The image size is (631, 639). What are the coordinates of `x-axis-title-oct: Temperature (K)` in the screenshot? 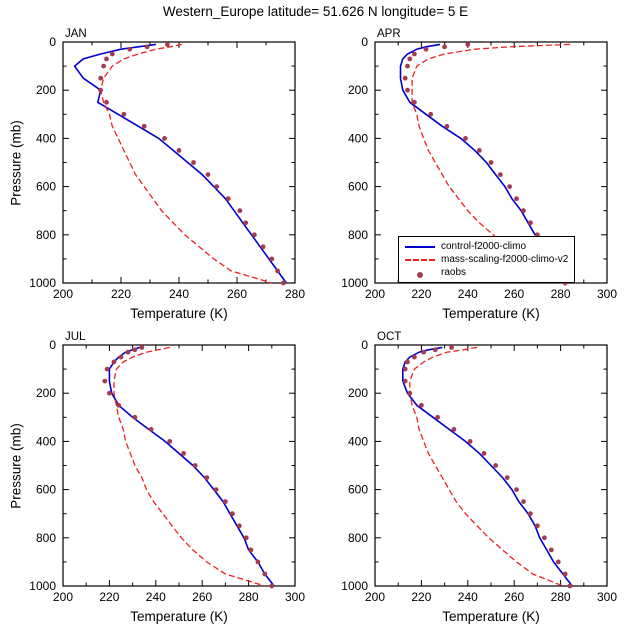 It's located at (491, 616).